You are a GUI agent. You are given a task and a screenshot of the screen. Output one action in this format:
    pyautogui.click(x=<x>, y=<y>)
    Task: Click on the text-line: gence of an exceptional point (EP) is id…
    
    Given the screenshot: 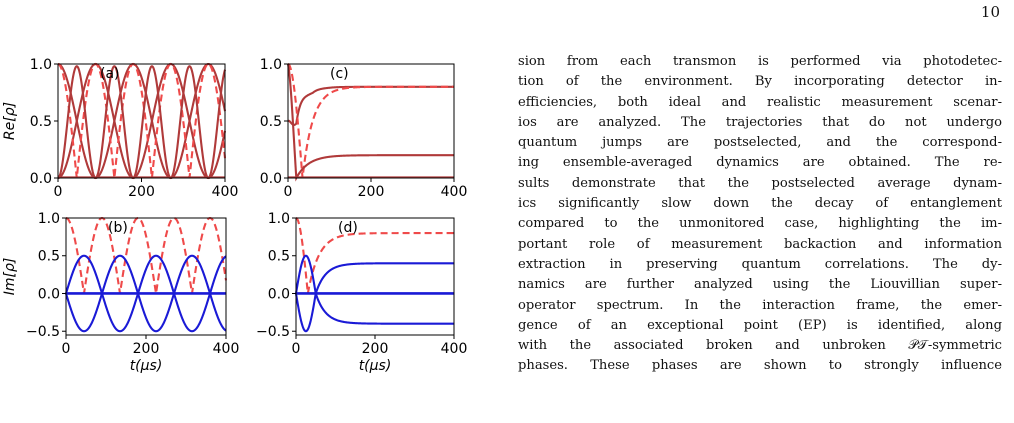 What is the action you would take?
    pyautogui.click(x=760, y=325)
    